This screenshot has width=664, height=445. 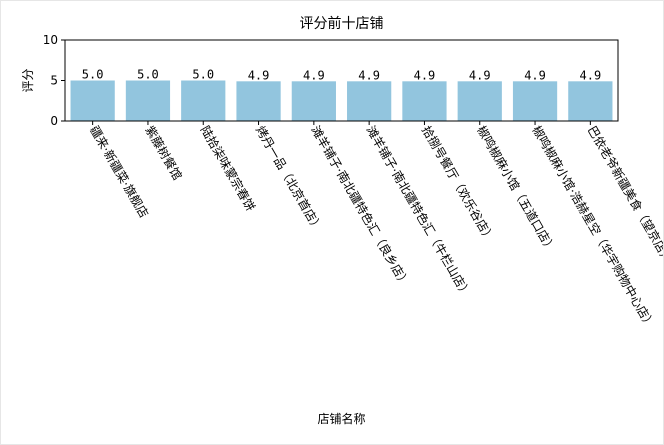 I want to click on x-tick-label: 滩羊铺子·南北疆特色汇（良乡店）, so click(x=360, y=206).